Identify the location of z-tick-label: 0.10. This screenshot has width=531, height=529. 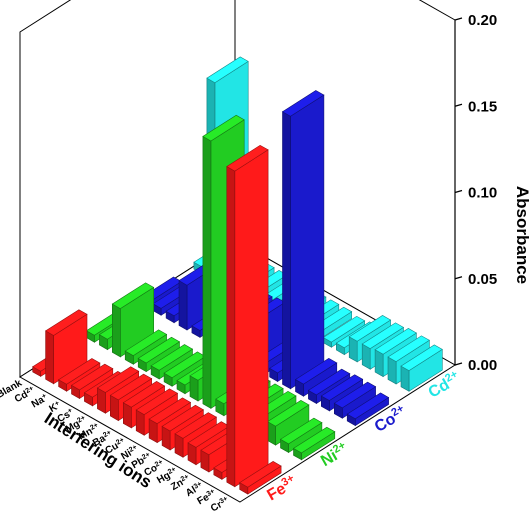
(482, 193).